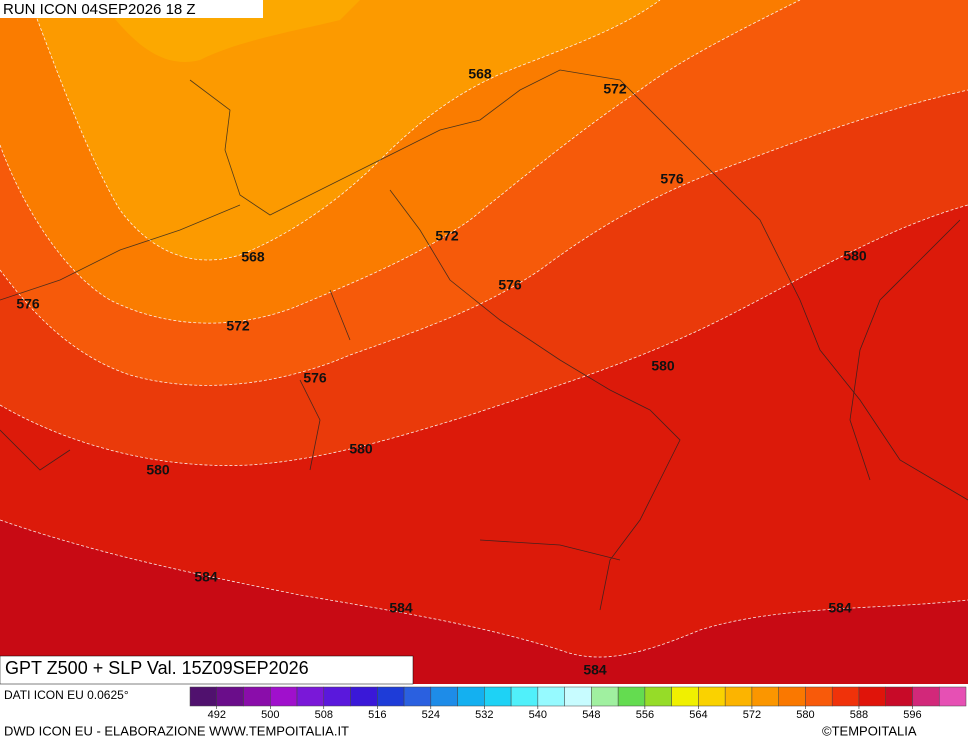  Describe the element at coordinates (270, 715) in the screenshot. I see `colorbar-tick-label: 500` at that location.